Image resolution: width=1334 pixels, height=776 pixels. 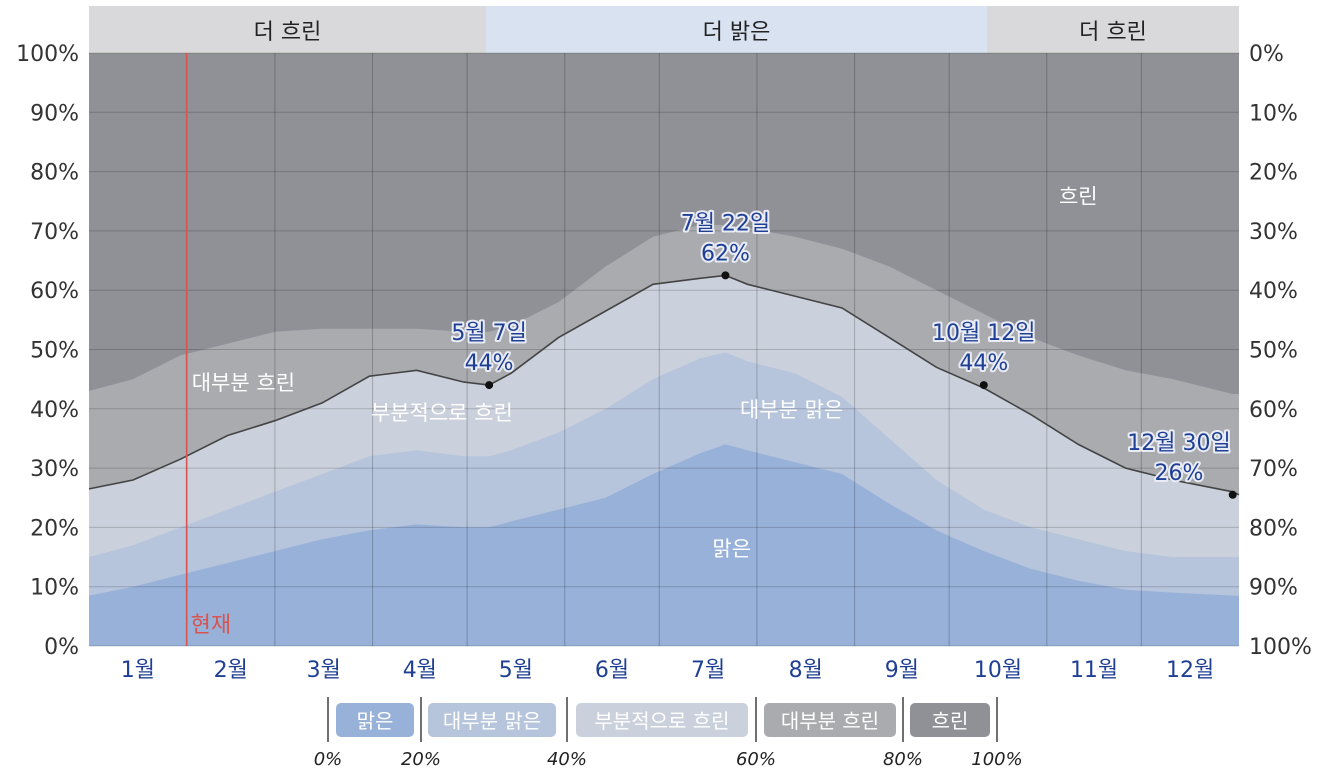 I want to click on right-tick-1: 90%, so click(x=1273, y=588).